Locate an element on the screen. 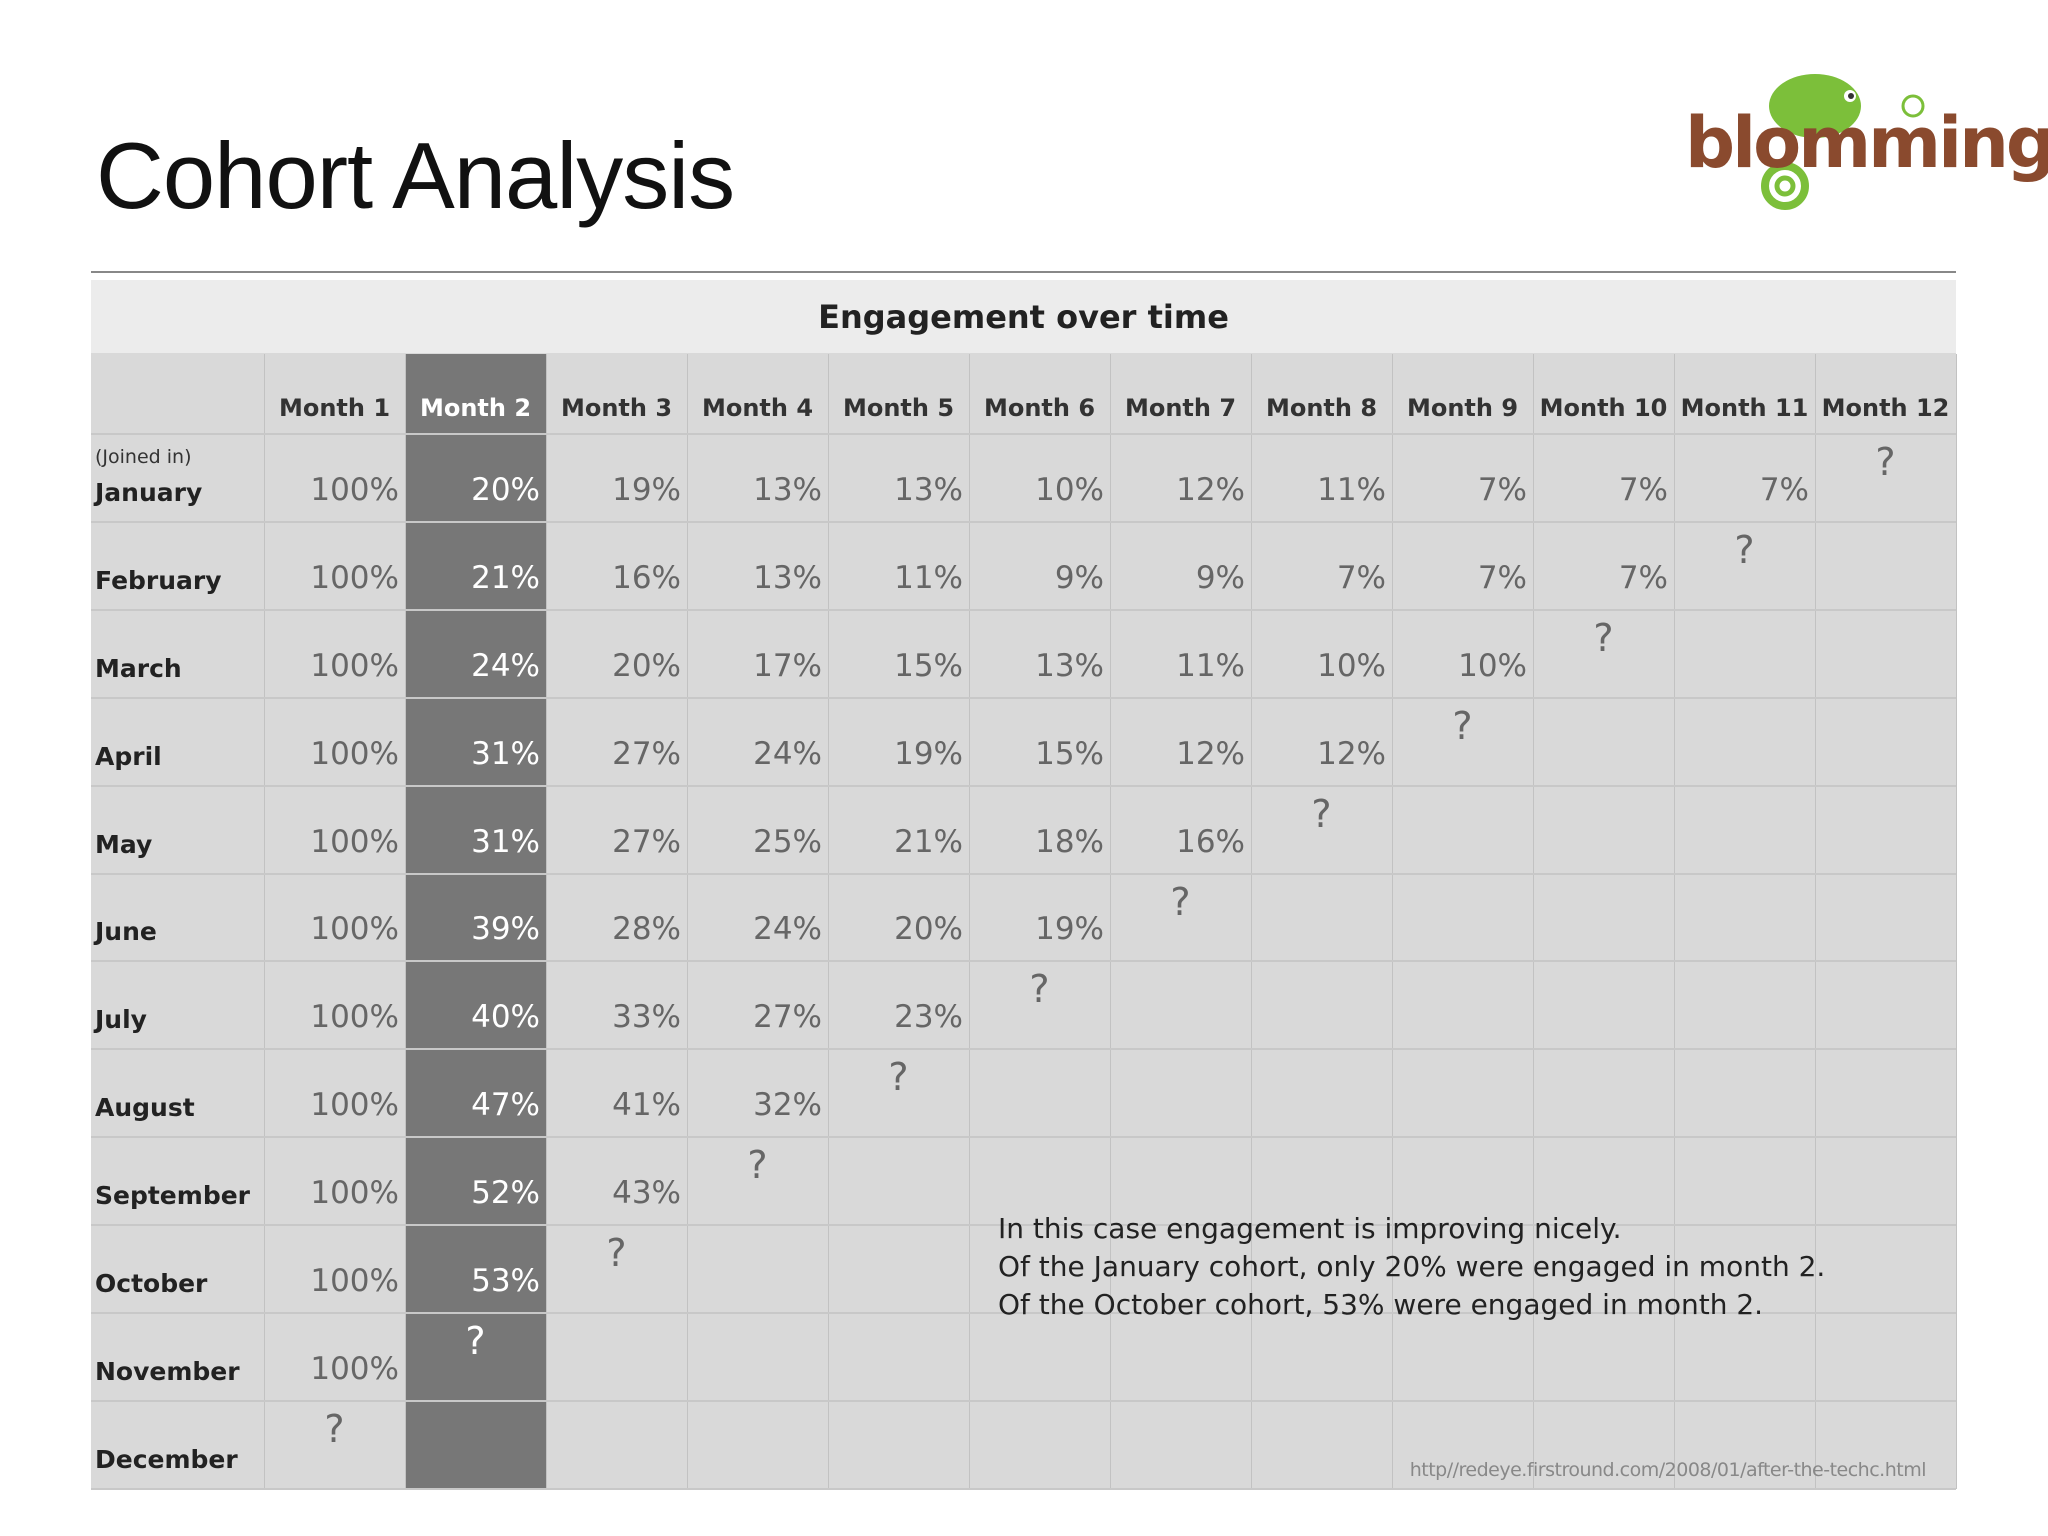 Image resolution: width=2048 pixels, height=1536 pixels. chameleon-icon is located at coordinates (1843, 142).